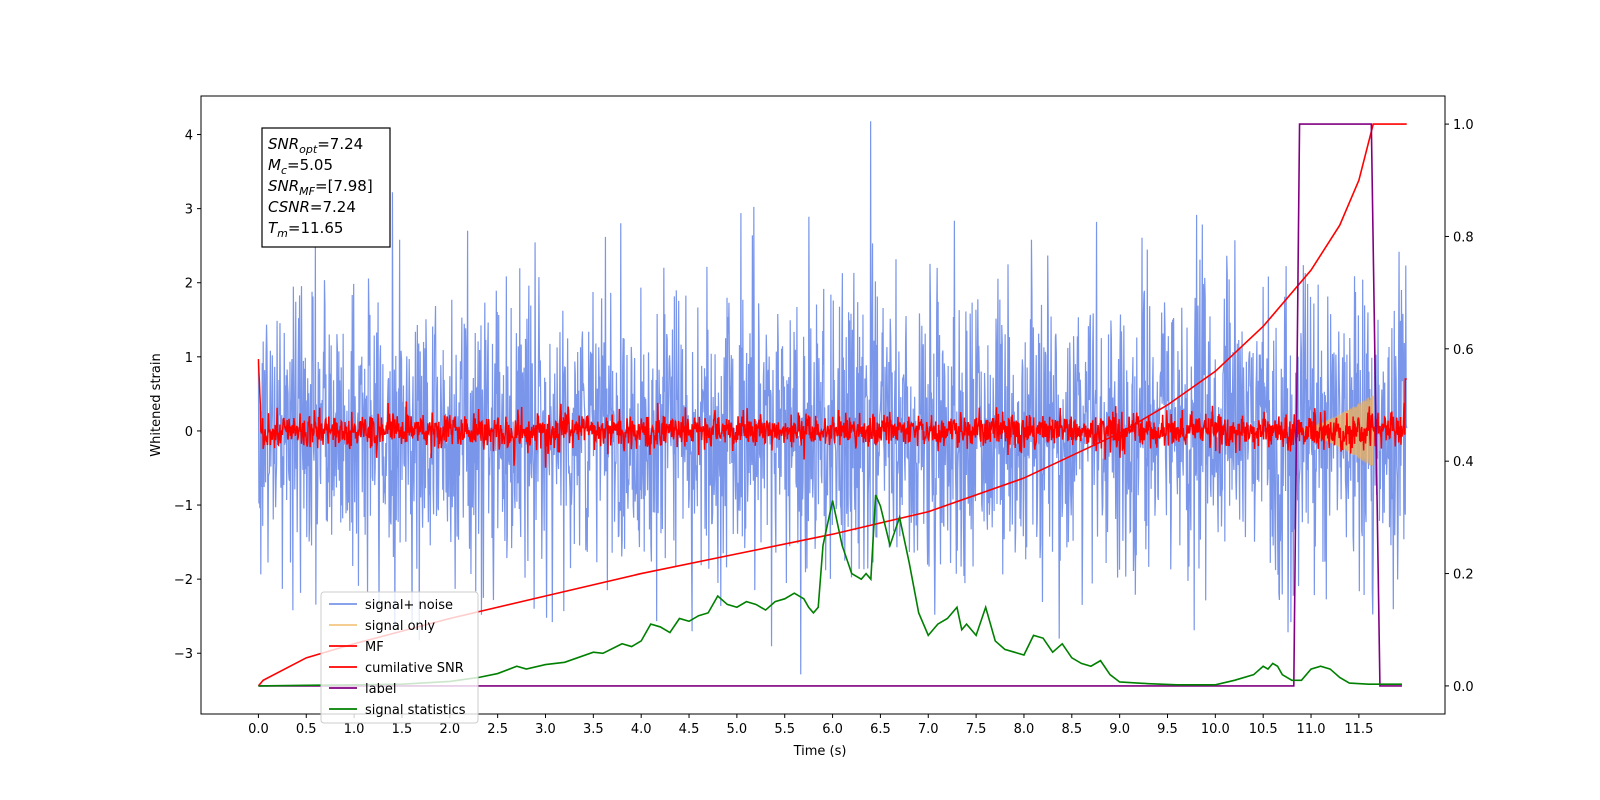  Describe the element at coordinates (189, 432) in the screenshot. I see `y-tick-label: 0` at that location.